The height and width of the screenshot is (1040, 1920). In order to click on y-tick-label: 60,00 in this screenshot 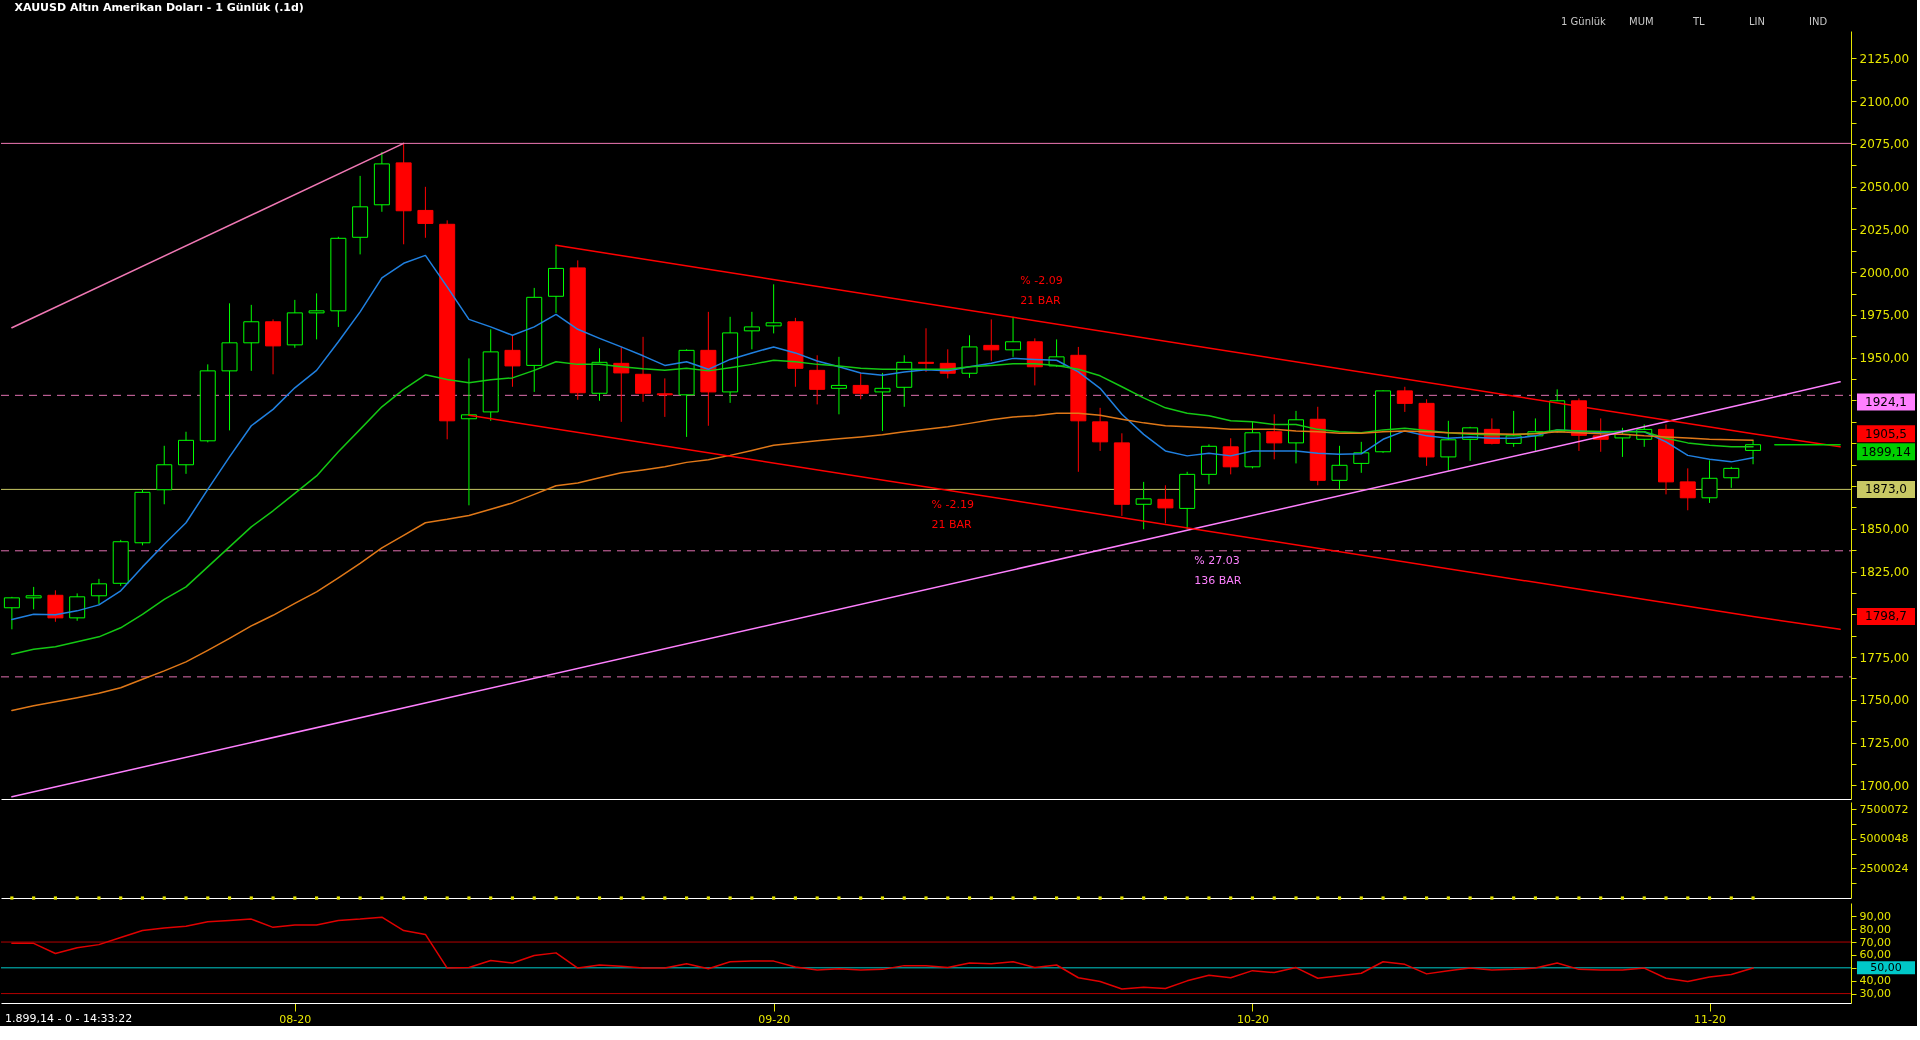, I will do `click(1875, 955)`.